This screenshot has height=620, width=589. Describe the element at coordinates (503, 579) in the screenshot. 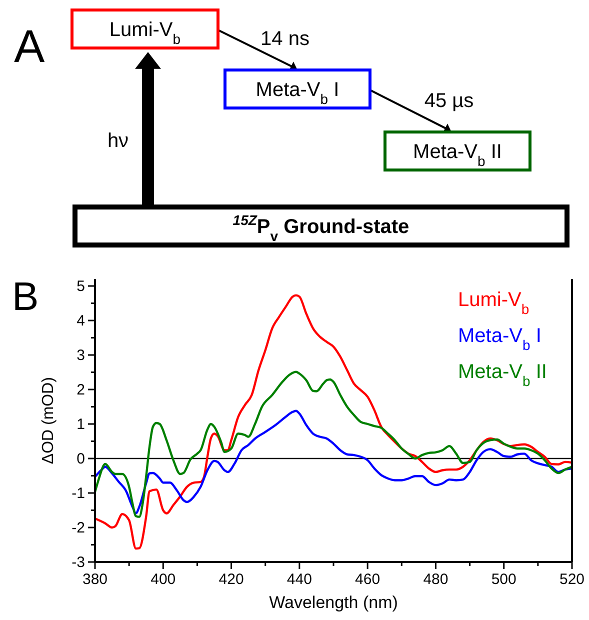

I see `x-tick-label: 500` at that location.